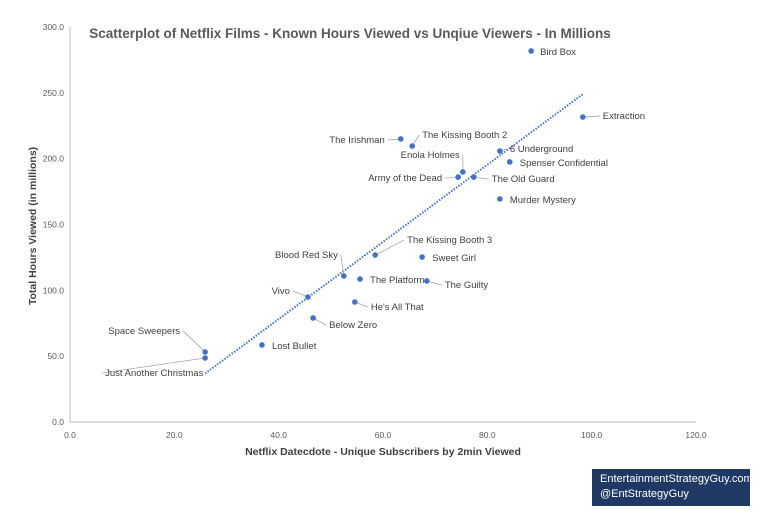 Image resolution: width=765 pixels, height=521 pixels. What do you see at coordinates (353, 325) in the screenshot?
I see `data-label: Below Zero` at bounding box center [353, 325].